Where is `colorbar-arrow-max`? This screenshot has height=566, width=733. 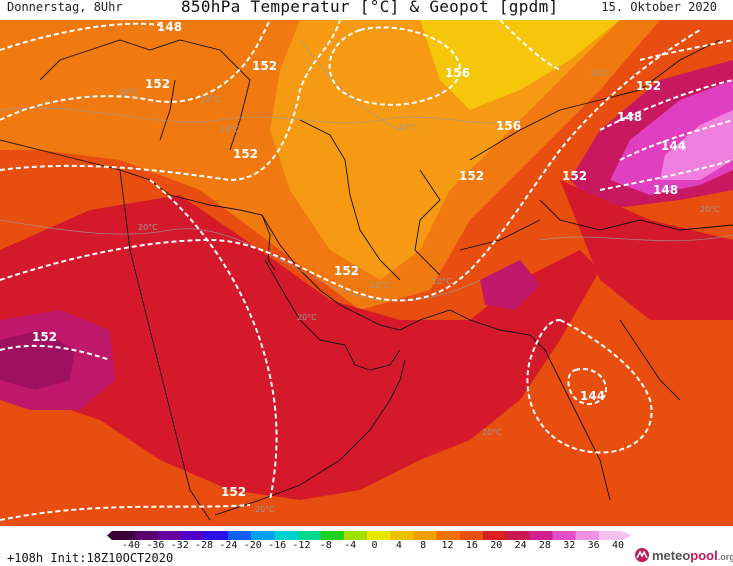 colorbar-arrow-max is located at coordinates (627, 535).